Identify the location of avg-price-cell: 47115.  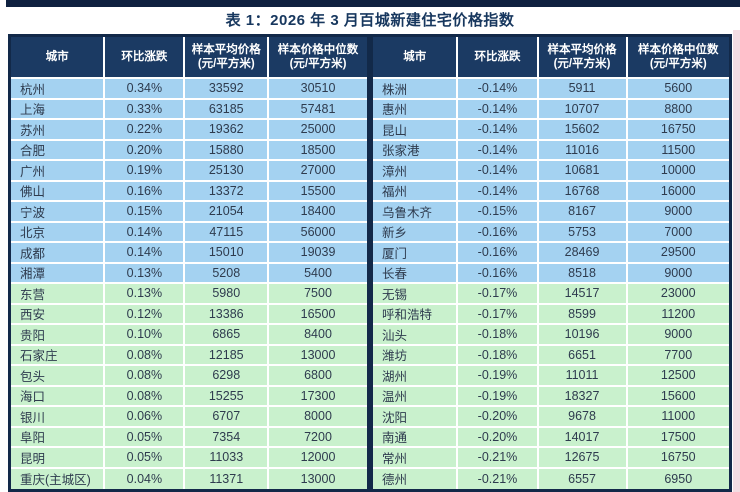
(227, 232).